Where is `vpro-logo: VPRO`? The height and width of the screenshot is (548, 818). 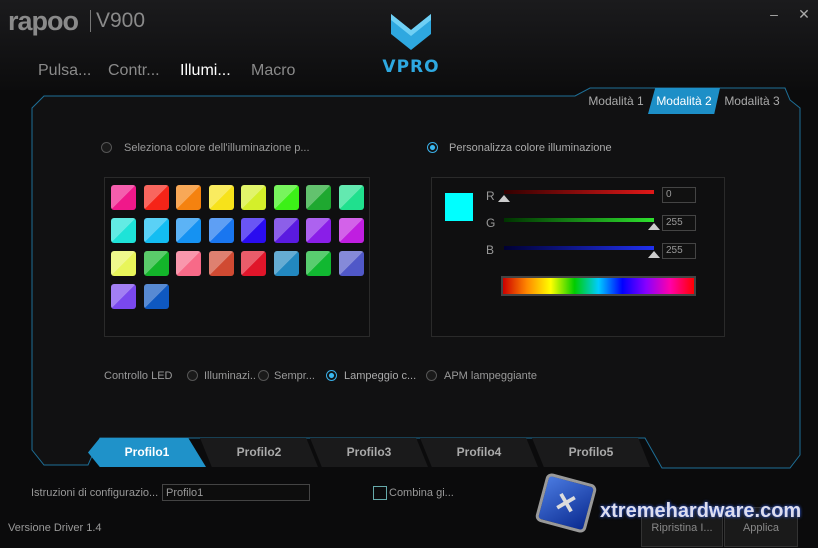
vpro-logo: VPRO is located at coordinates (411, 44).